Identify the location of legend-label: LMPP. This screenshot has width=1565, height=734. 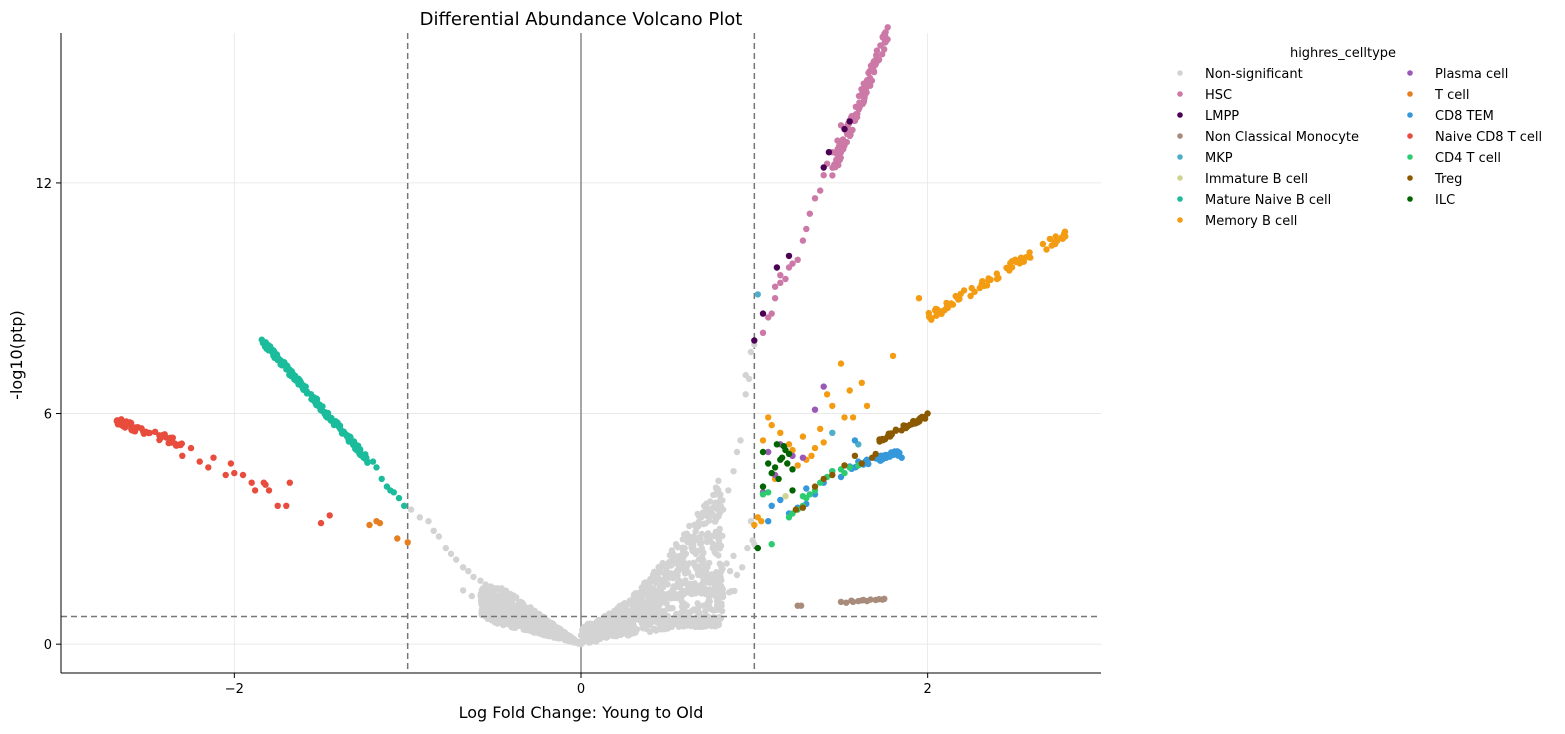
(1222, 116).